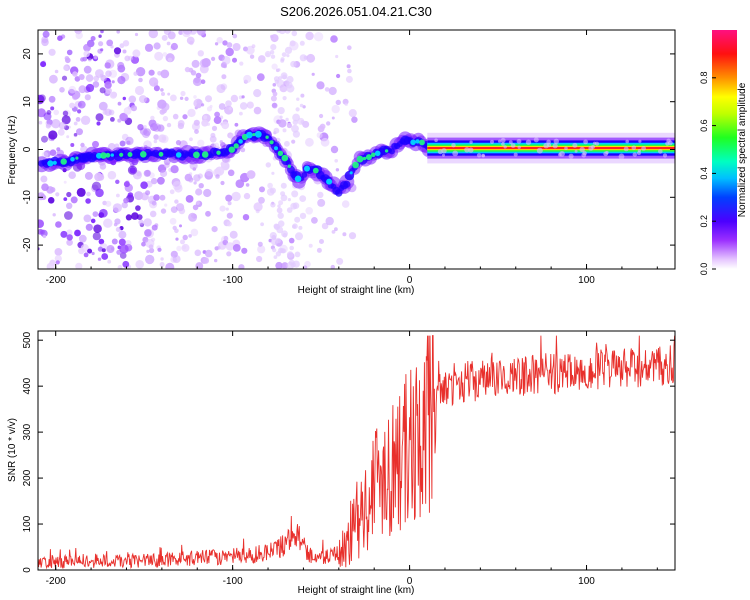  What do you see at coordinates (742, 149) in the screenshot?
I see `colorbar-label: Normalized spectral amplitude` at bounding box center [742, 149].